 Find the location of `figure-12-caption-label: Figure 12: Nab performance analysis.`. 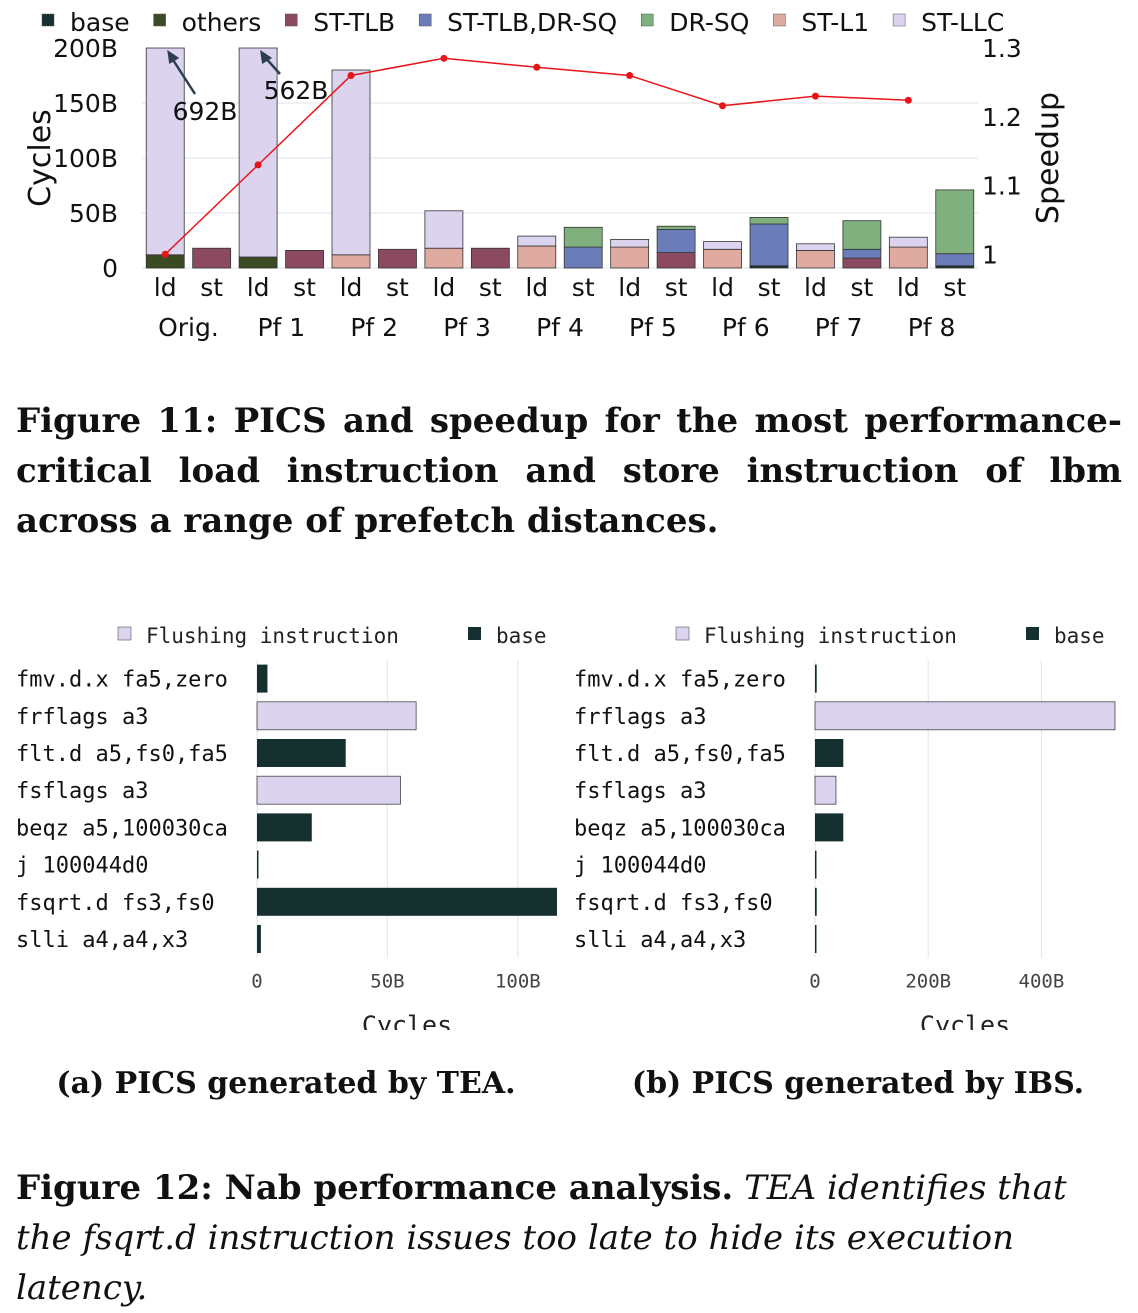

figure-12-caption-label: Figure 12: Nab performance analysis. is located at coordinates (375, 1188).